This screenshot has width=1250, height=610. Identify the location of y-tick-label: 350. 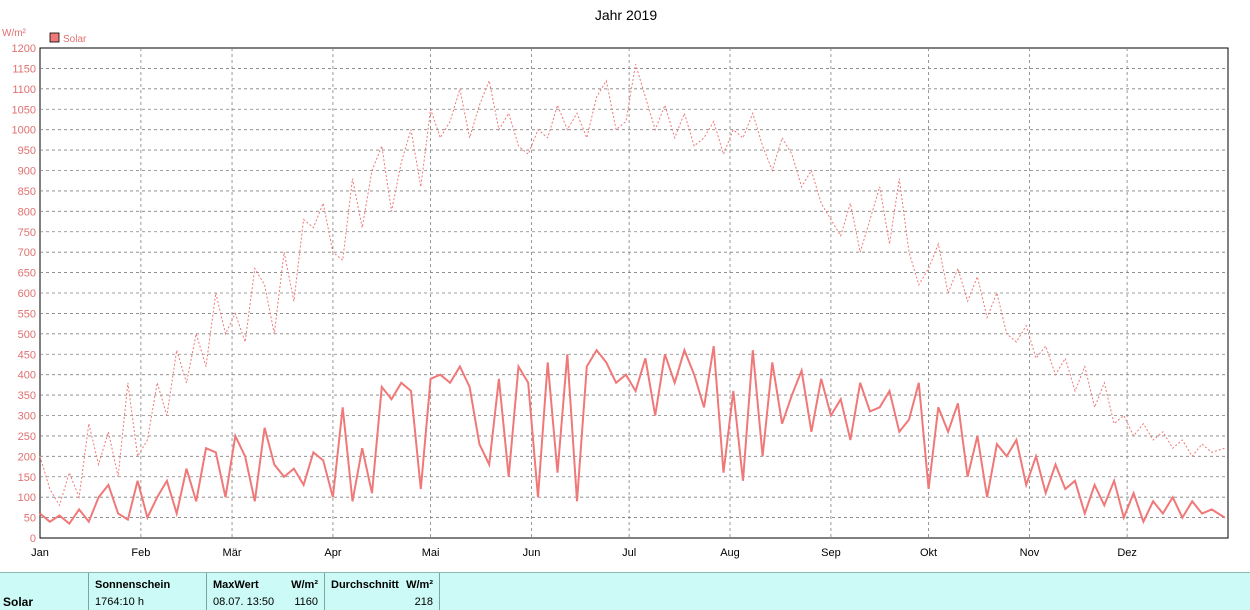
(27, 396).